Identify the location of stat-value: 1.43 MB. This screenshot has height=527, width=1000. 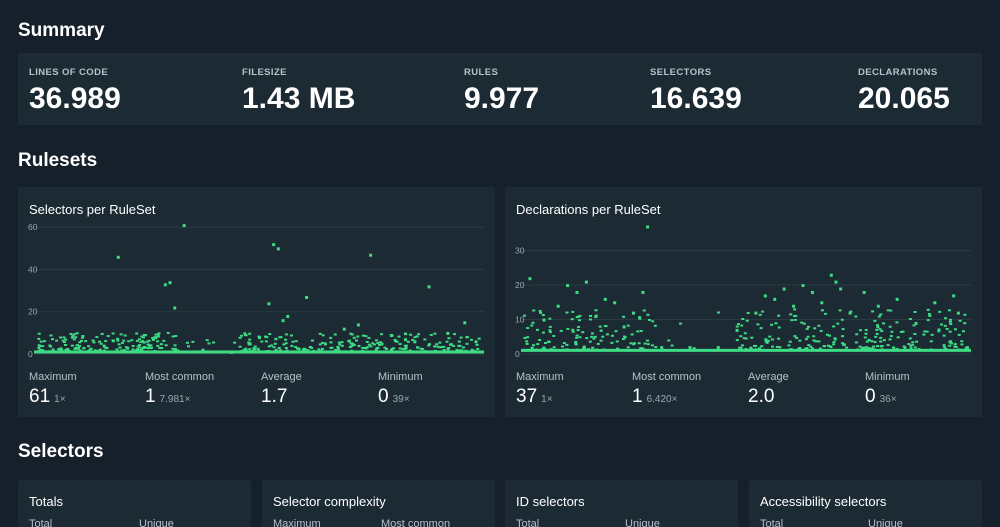
(299, 98).